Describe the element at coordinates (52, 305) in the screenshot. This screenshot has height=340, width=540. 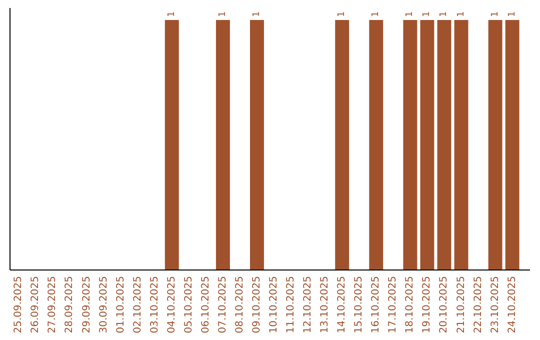
I see `x-tick-label: 27.09.2025` at that location.